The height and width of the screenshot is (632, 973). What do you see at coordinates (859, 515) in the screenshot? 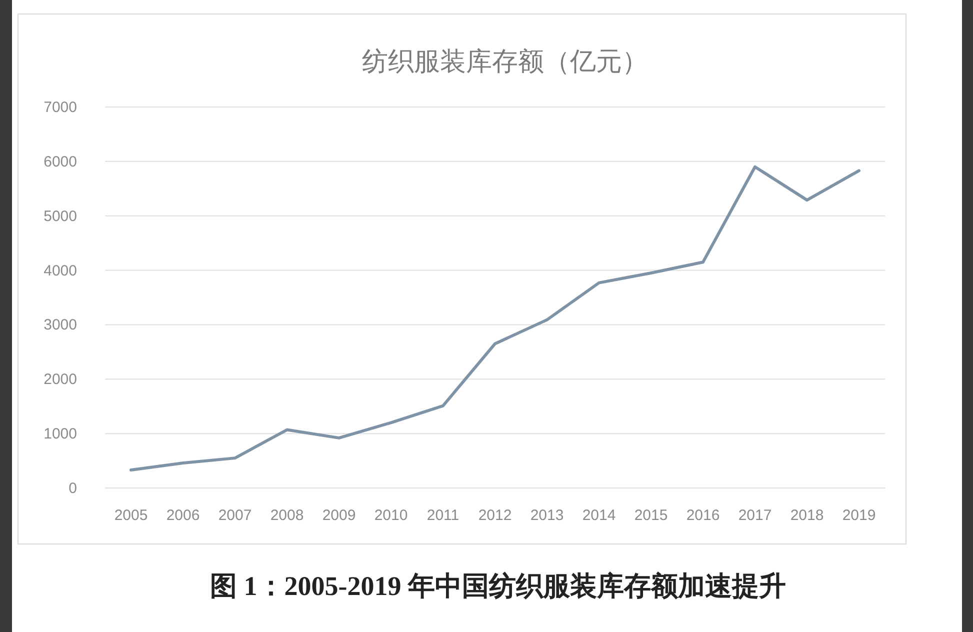
I see `x-tick-label: 2019` at bounding box center [859, 515].